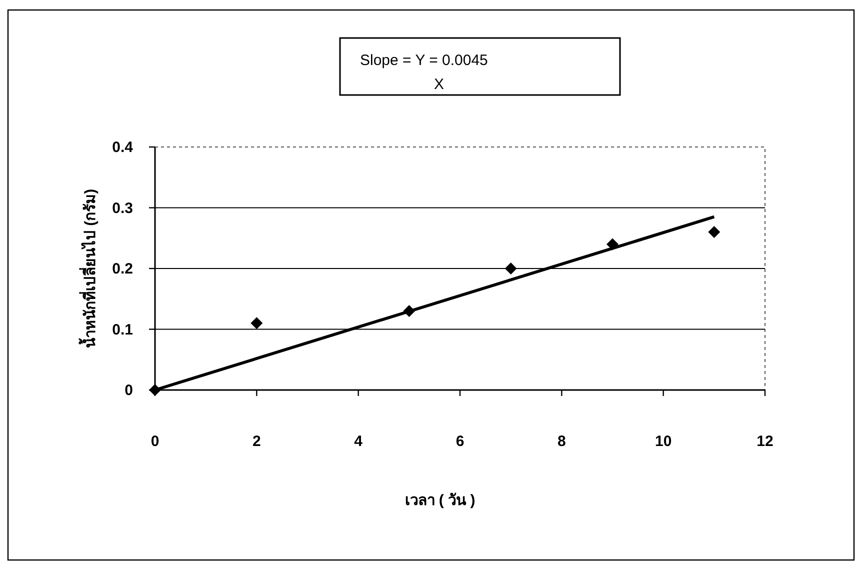 The height and width of the screenshot is (565, 862). I want to click on y-tick-label: 0.1, so click(122, 329).